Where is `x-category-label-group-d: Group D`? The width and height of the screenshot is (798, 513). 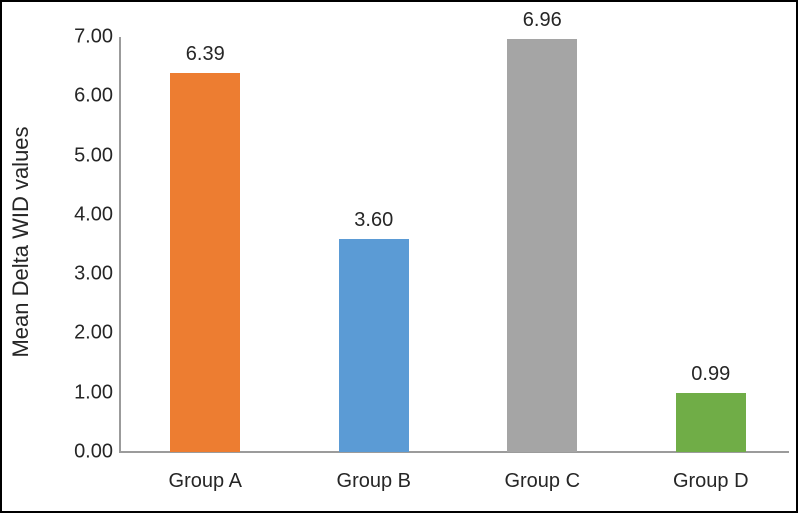
x-category-label-group-d: Group D is located at coordinates (710, 481).